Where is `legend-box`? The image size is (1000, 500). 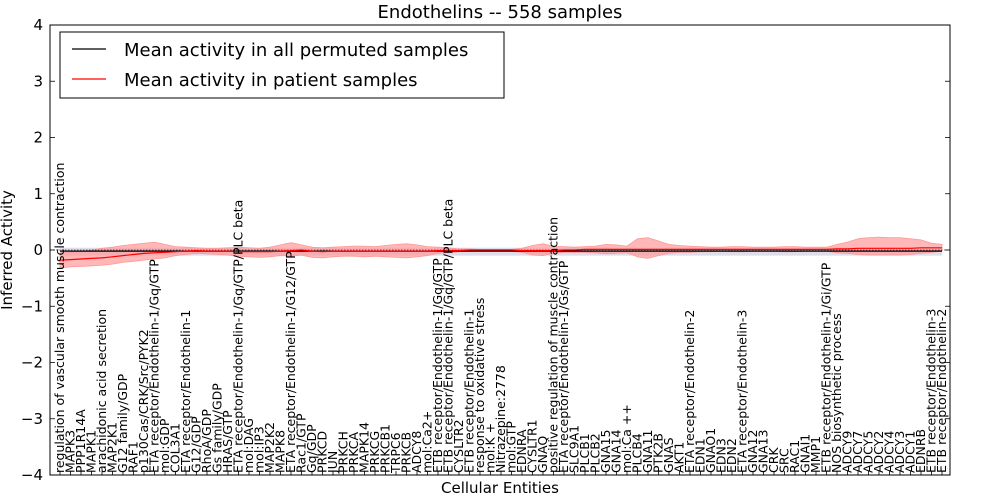 legend-box is located at coordinates (282, 65).